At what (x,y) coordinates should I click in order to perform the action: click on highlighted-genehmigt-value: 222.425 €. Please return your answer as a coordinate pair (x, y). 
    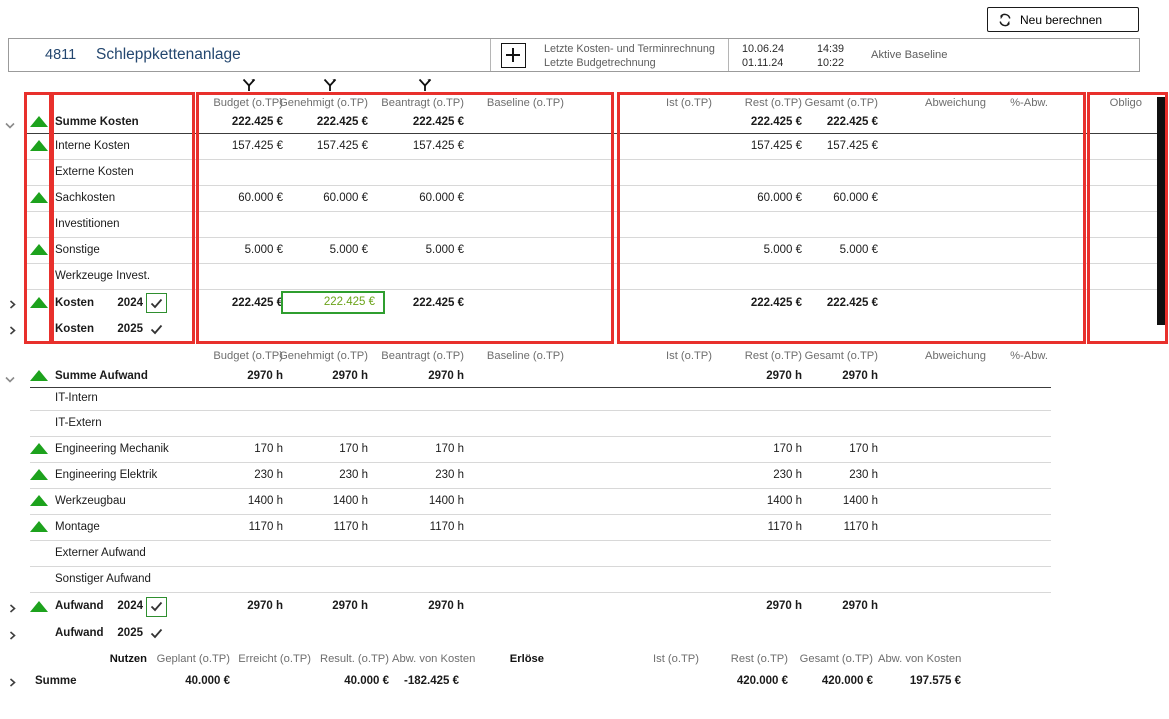
    Looking at the image, I should click on (333, 302).